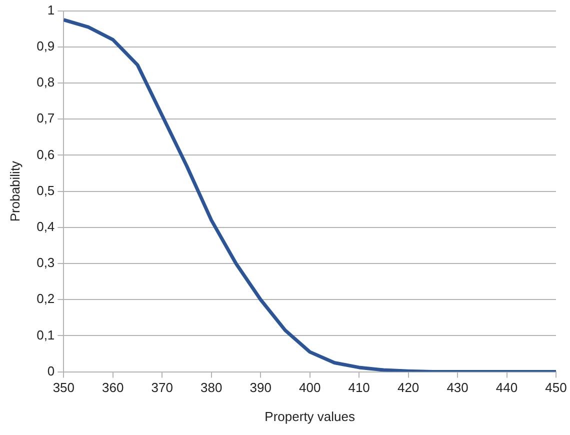 This screenshot has width=570, height=435. What do you see at coordinates (507, 388) in the screenshot?
I see `x-tick-label: 440` at bounding box center [507, 388].